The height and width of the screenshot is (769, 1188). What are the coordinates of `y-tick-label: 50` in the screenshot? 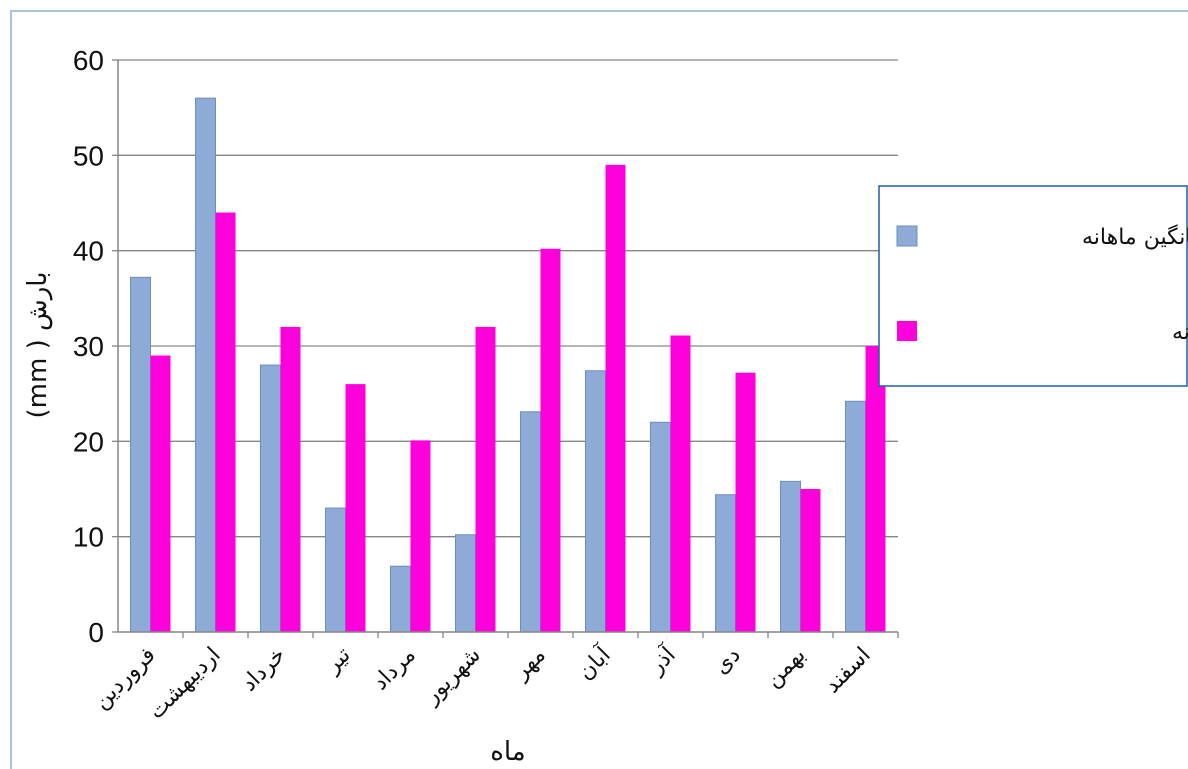 It's located at (88, 155).